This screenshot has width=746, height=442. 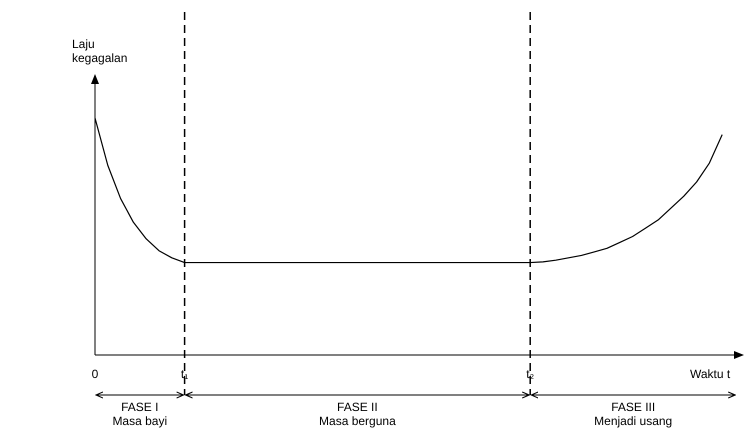 What do you see at coordinates (140, 414) in the screenshot?
I see `text: FASE I Masa bayi` at bounding box center [140, 414].